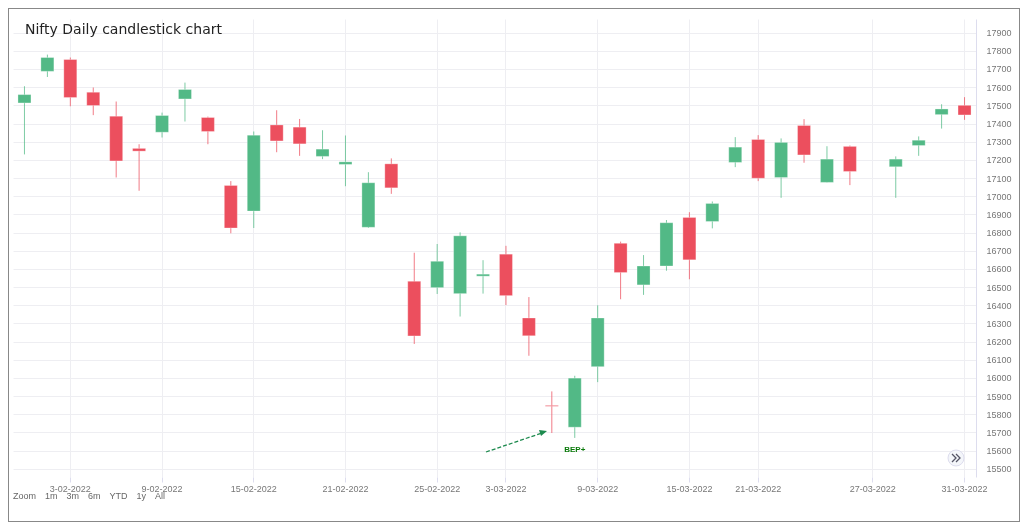  I want to click on y-tick-label: 17800, so click(999, 51).